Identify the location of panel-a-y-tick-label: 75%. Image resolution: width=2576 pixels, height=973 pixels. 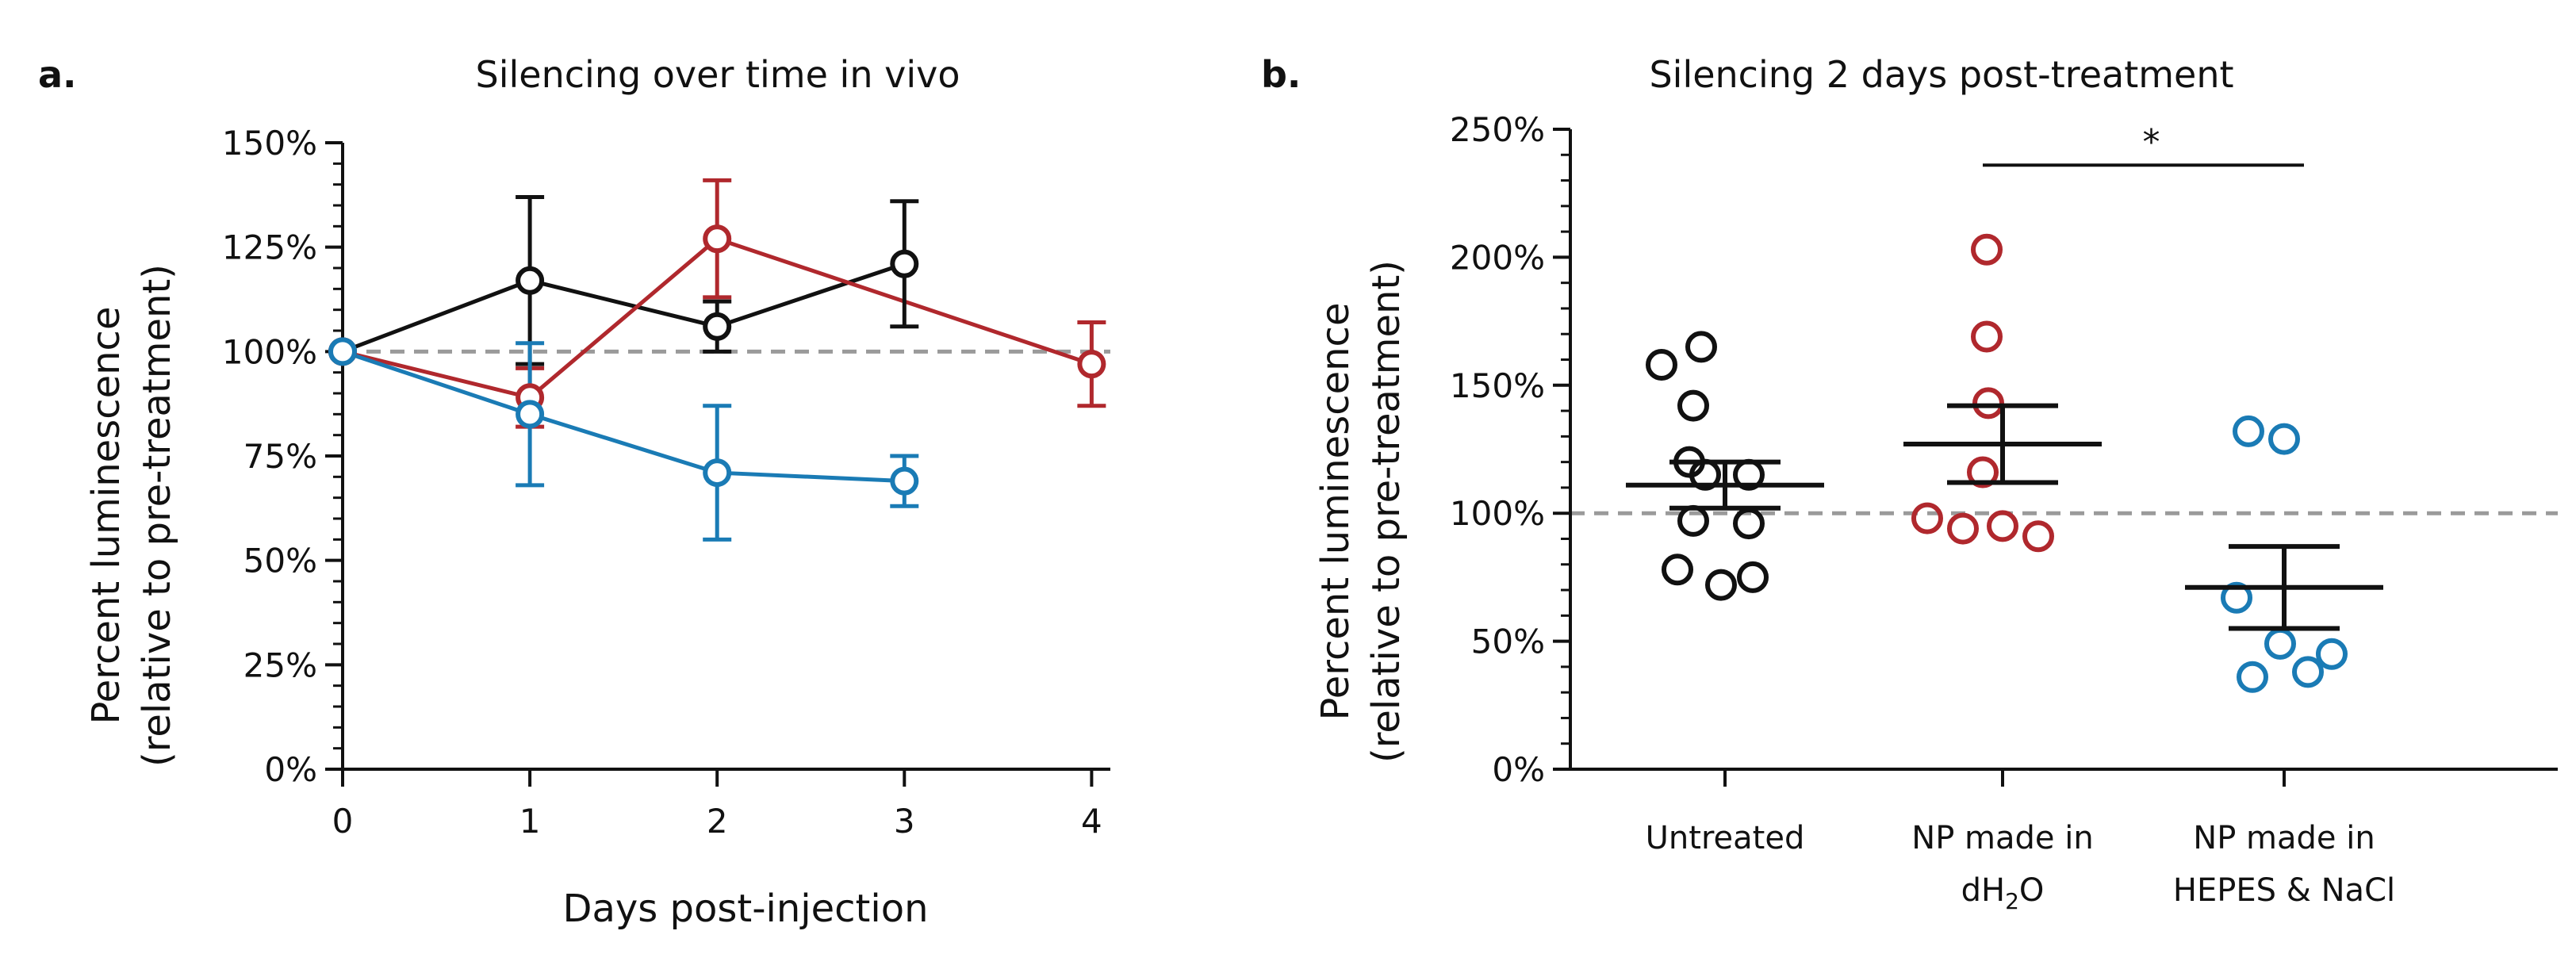
(280, 457).